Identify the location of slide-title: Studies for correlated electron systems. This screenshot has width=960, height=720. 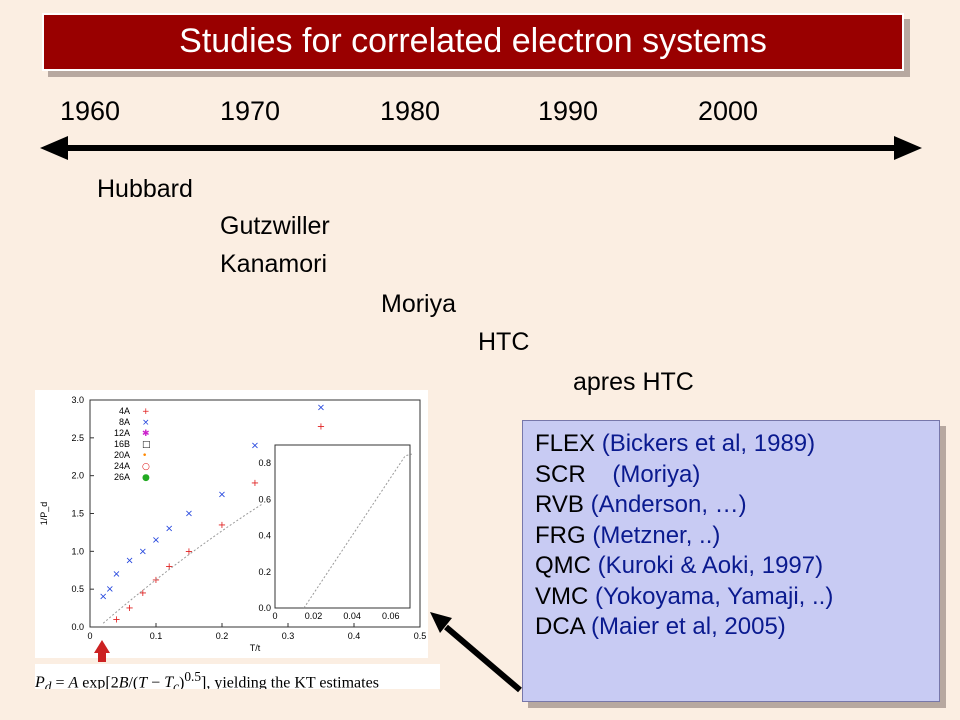
(473, 42).